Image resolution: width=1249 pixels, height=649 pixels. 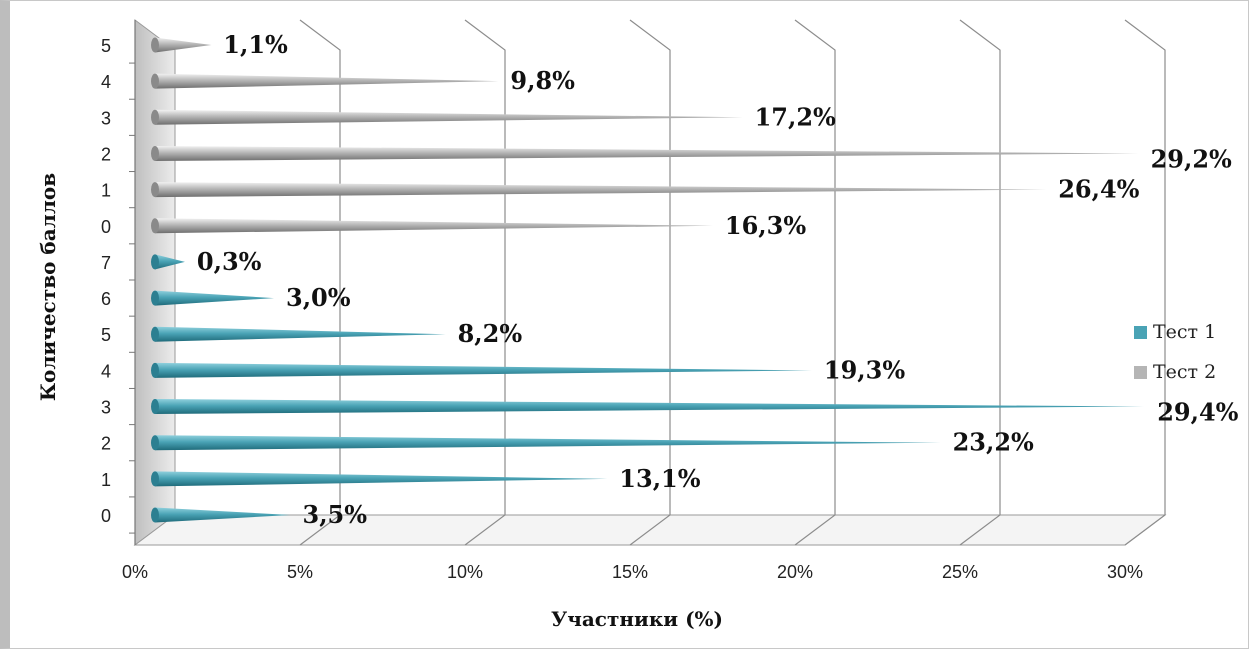 What do you see at coordinates (318, 297) in the screenshot?
I see `data-label: 3,0%` at bounding box center [318, 297].